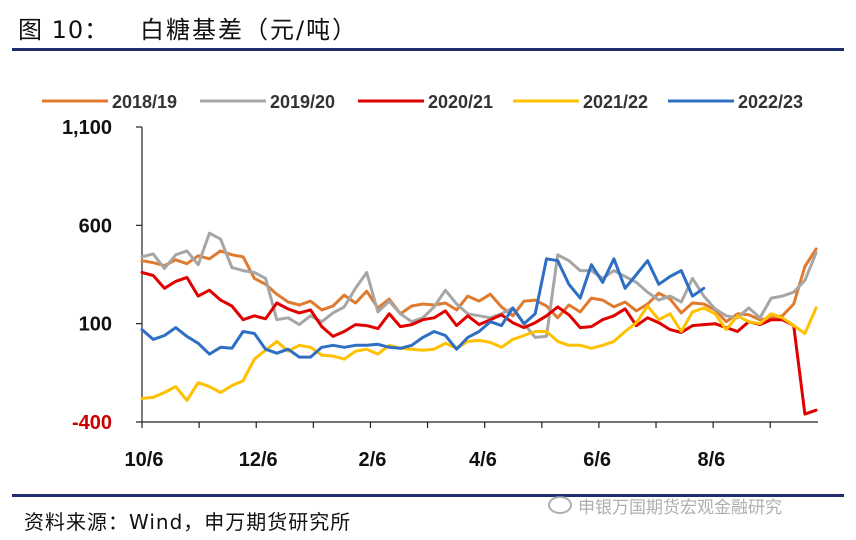  Describe the element at coordinates (735, 102) in the screenshot. I see `legend-item-2022-23: 2022/23` at that location.